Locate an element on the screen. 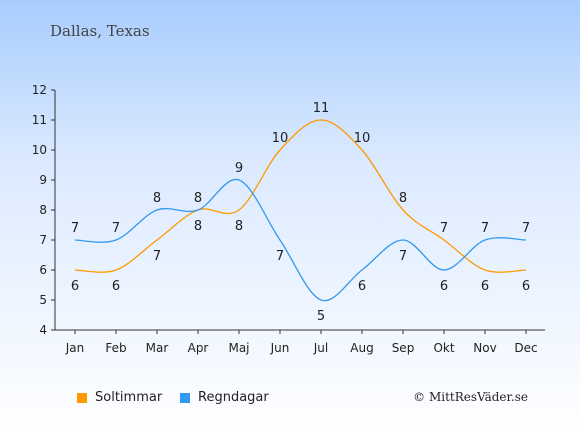  y-tick-label: 10 is located at coordinates (39, 150).